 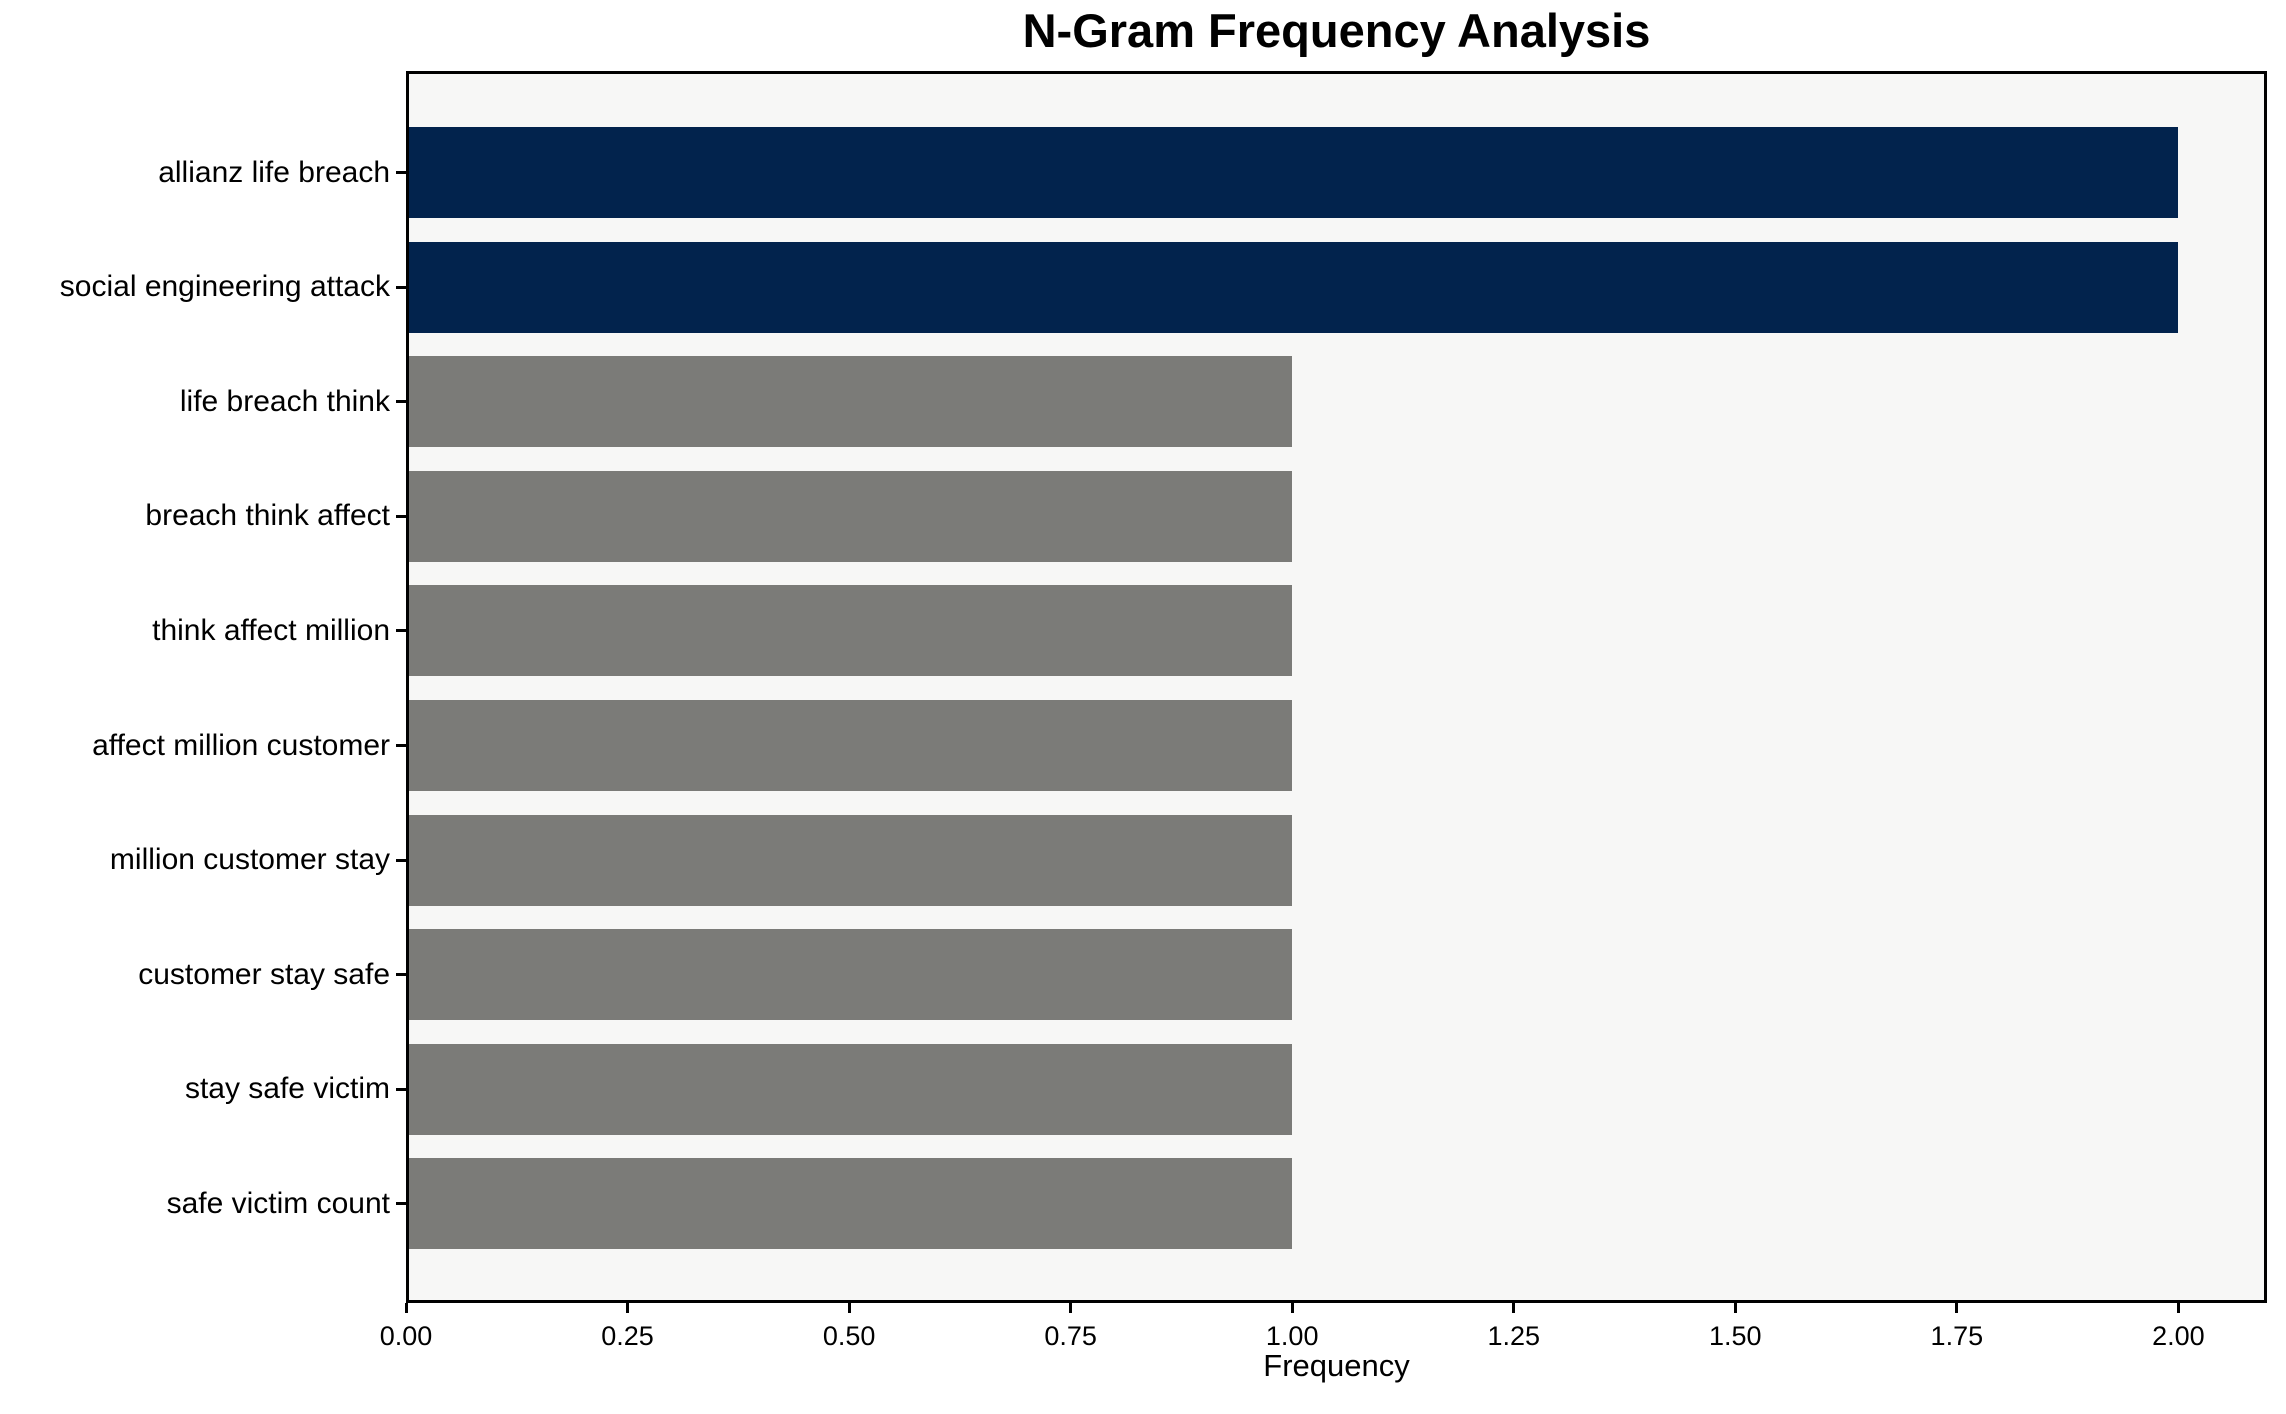 What do you see at coordinates (1336, 1365) in the screenshot?
I see `x-axis-label: Frequency` at bounding box center [1336, 1365].